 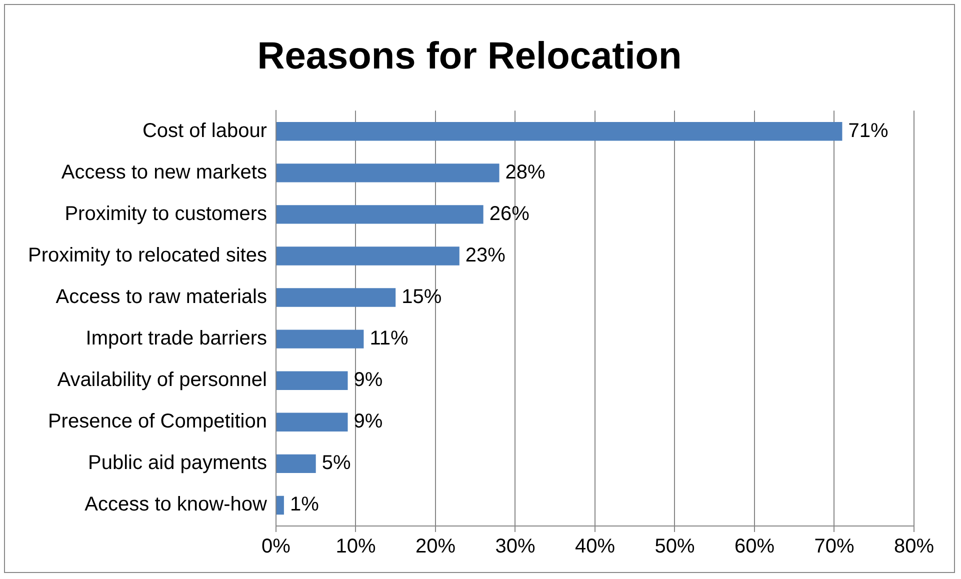 I want to click on data-label: 1%, so click(x=305, y=505).